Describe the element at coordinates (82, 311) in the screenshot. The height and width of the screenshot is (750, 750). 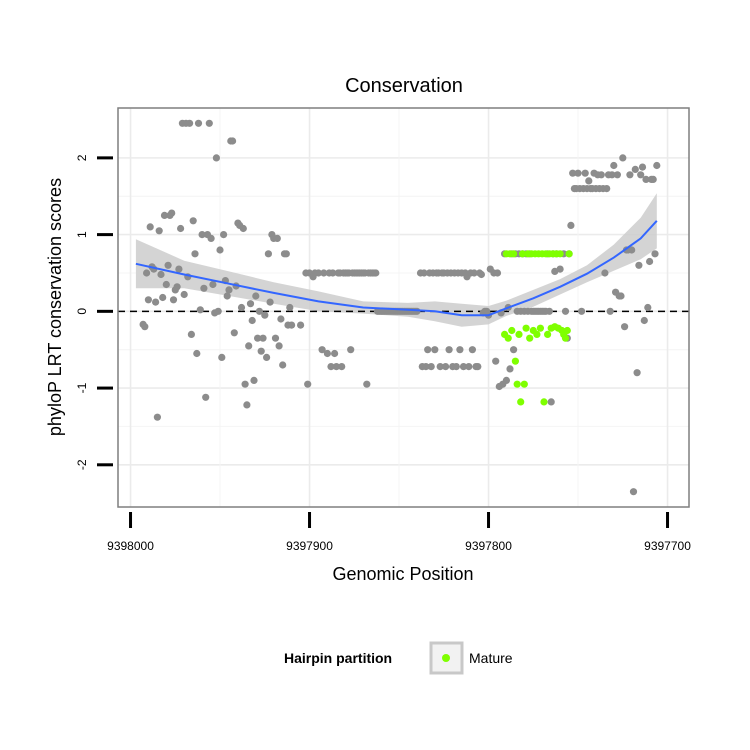
I see `y-tick-label: 0` at that location.